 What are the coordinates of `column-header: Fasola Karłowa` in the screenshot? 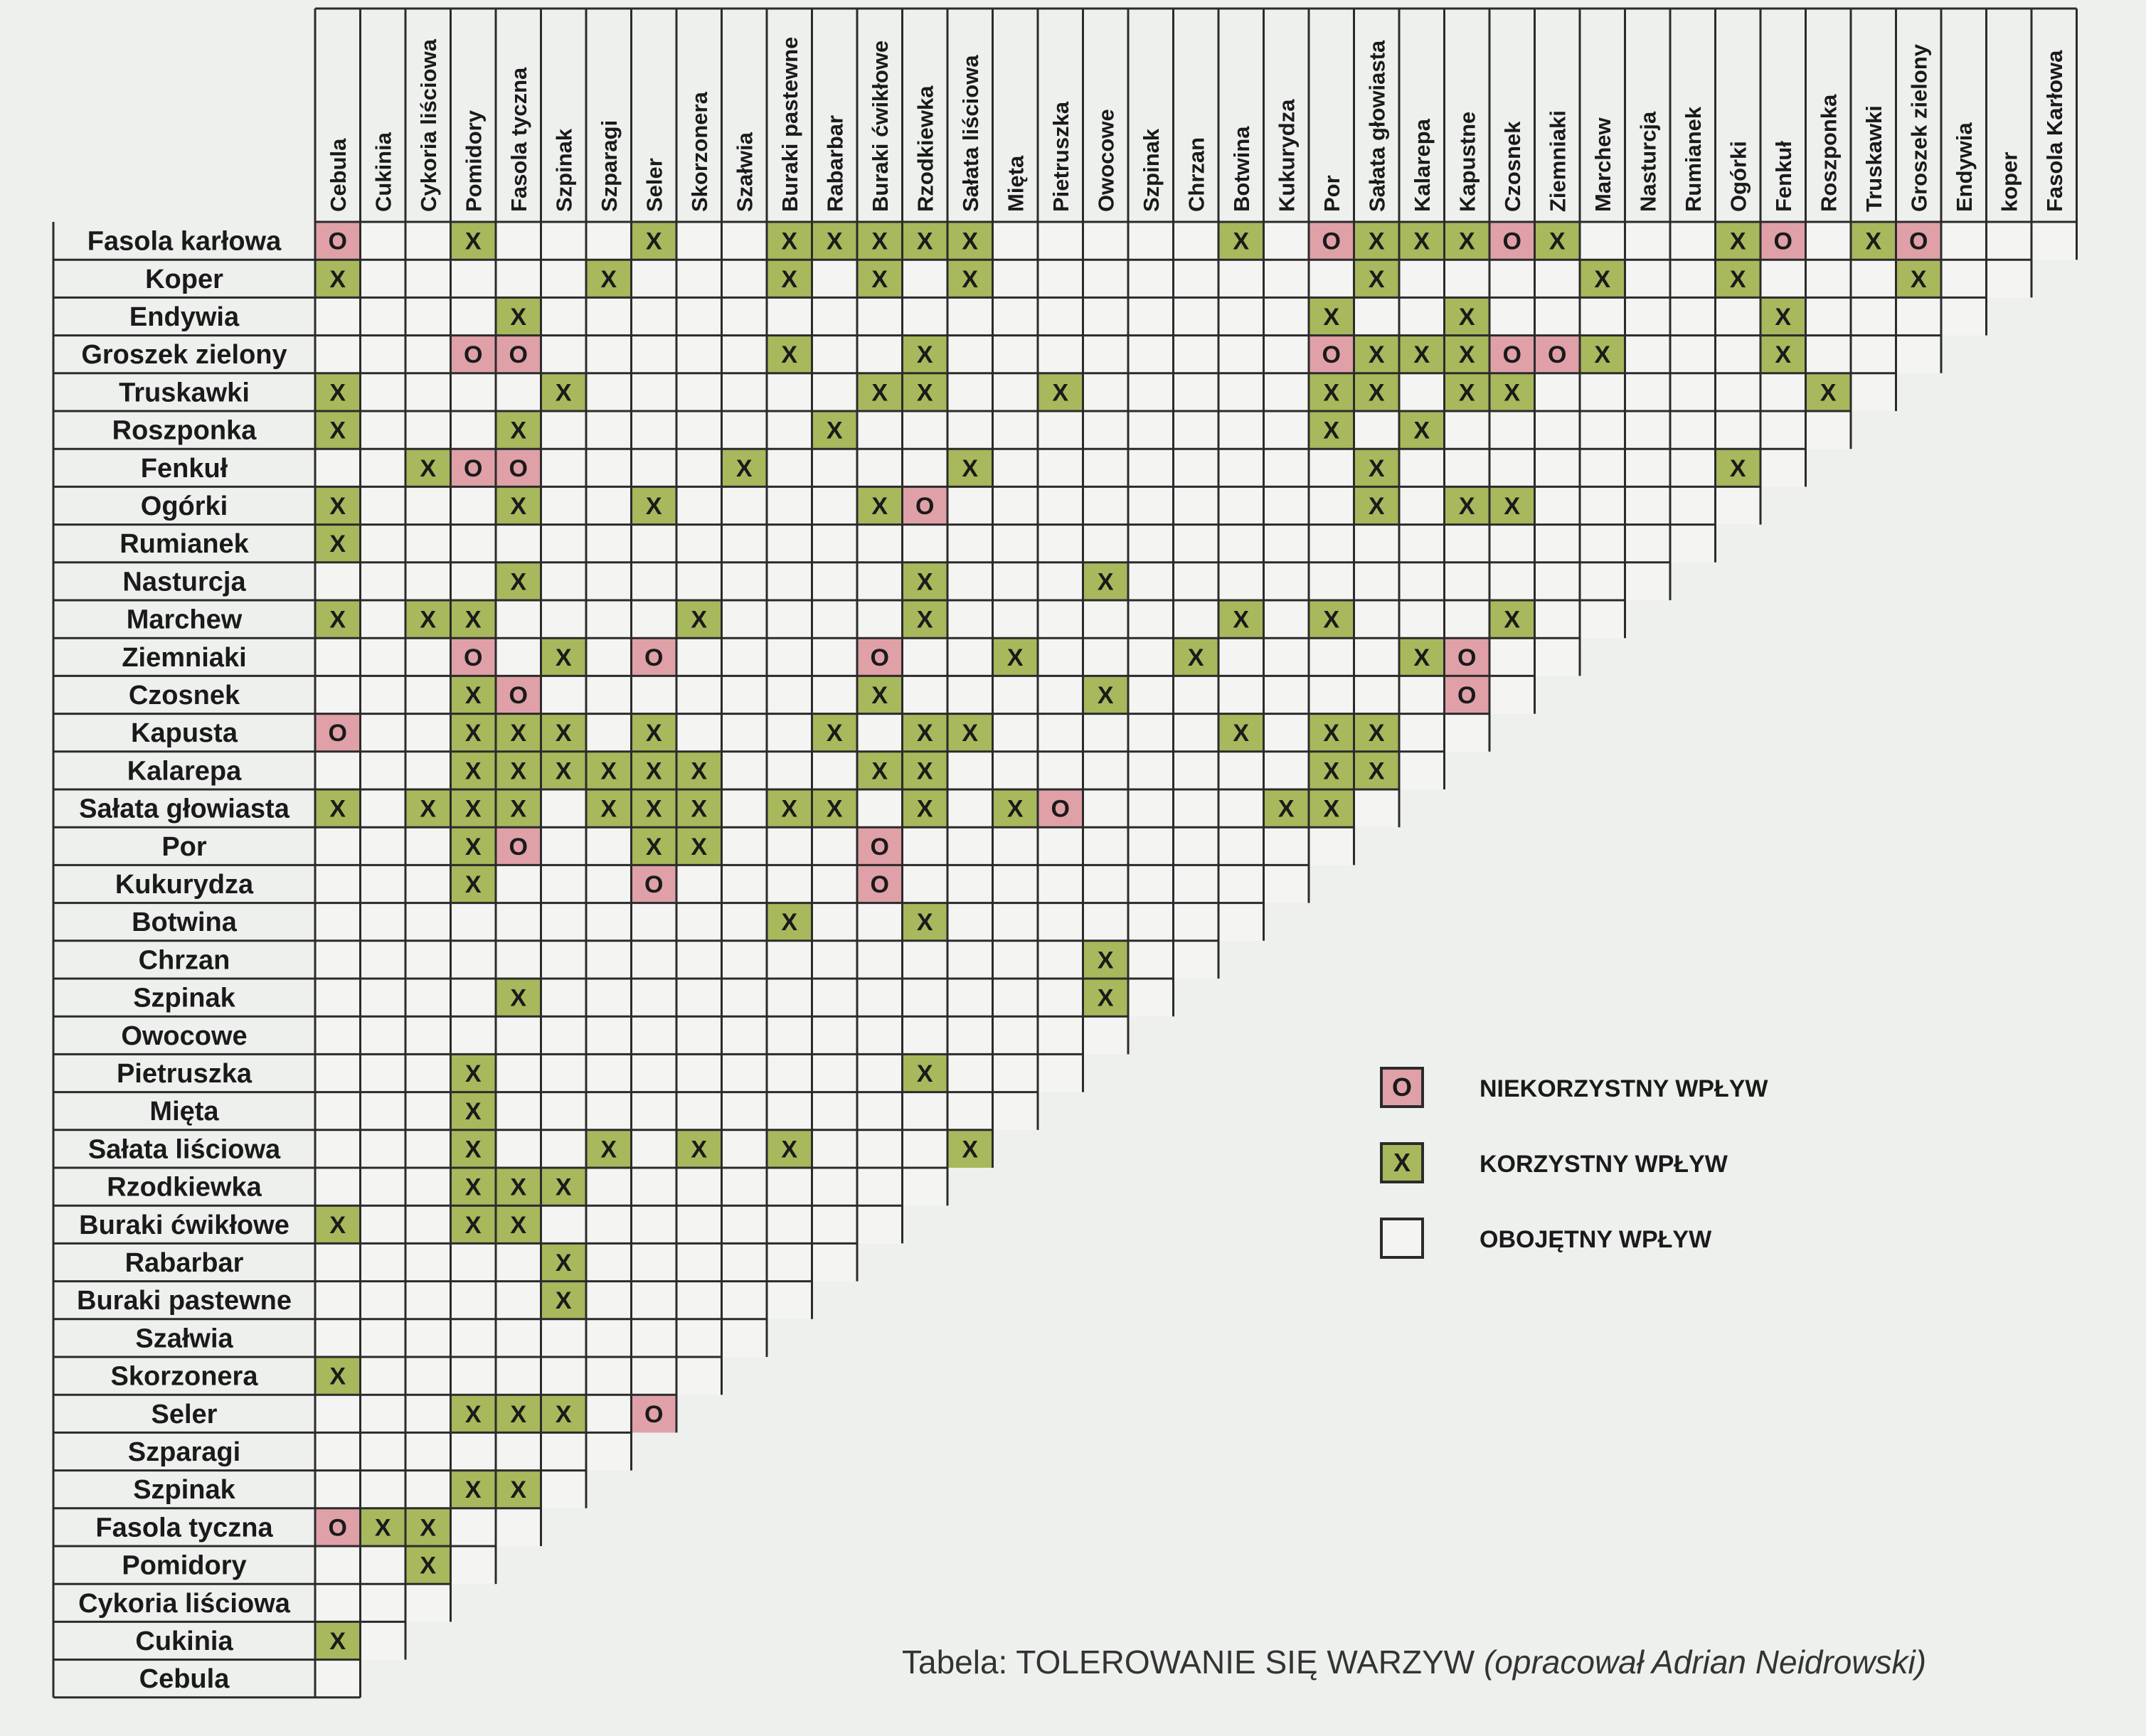 It's located at (2055, 131).